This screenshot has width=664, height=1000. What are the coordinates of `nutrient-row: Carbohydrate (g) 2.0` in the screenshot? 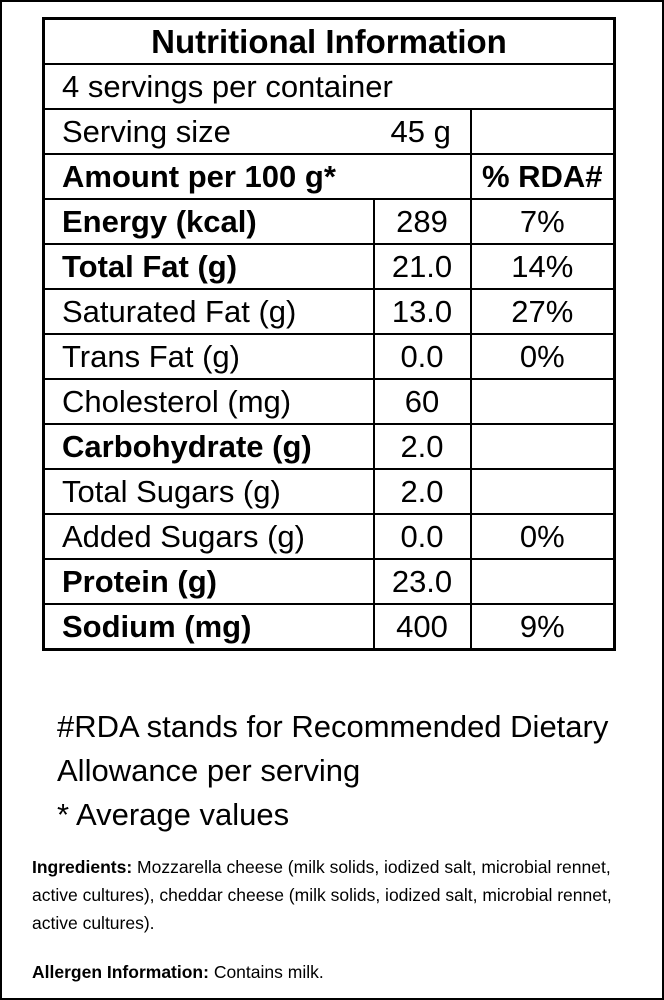 It's located at (329, 446).